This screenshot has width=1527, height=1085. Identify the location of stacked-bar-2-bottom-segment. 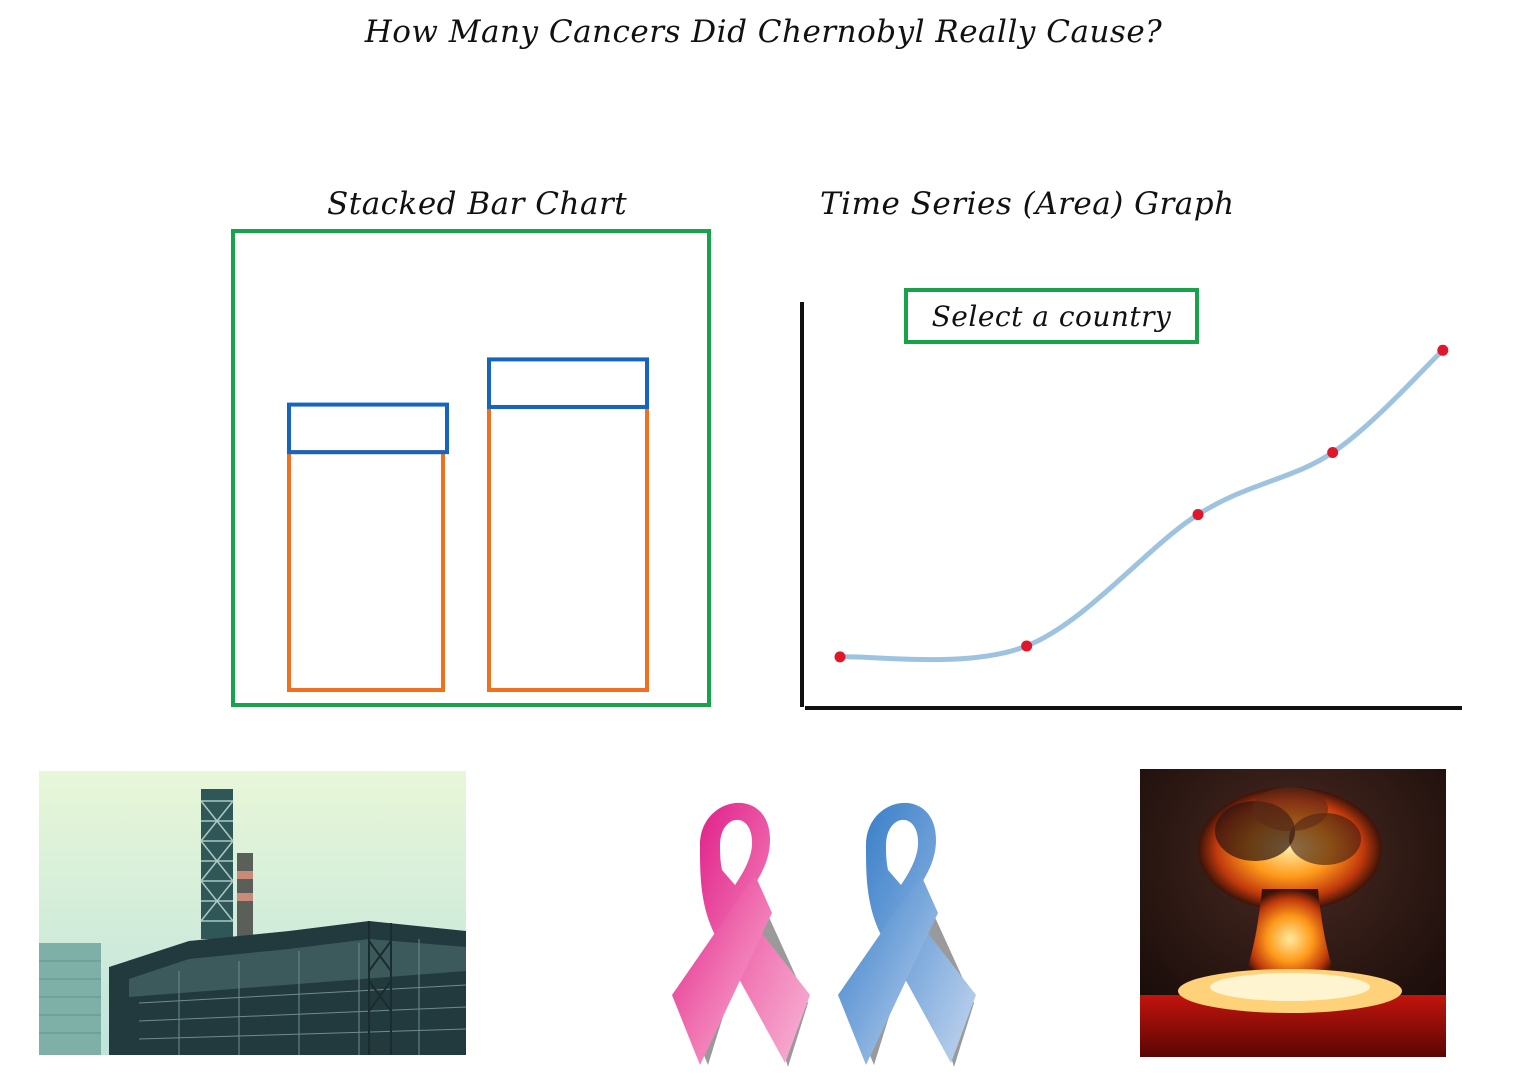
(568, 548).